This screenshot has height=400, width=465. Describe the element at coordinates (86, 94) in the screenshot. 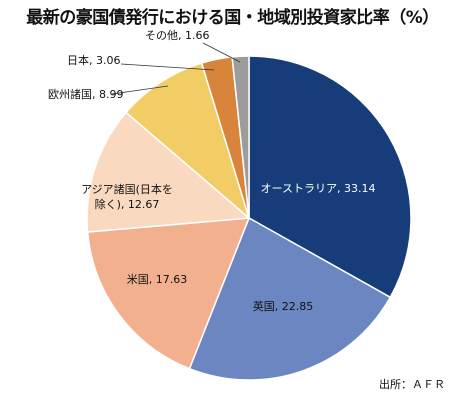

I see `slice-label: 欧州諸国, 8.99` at that location.